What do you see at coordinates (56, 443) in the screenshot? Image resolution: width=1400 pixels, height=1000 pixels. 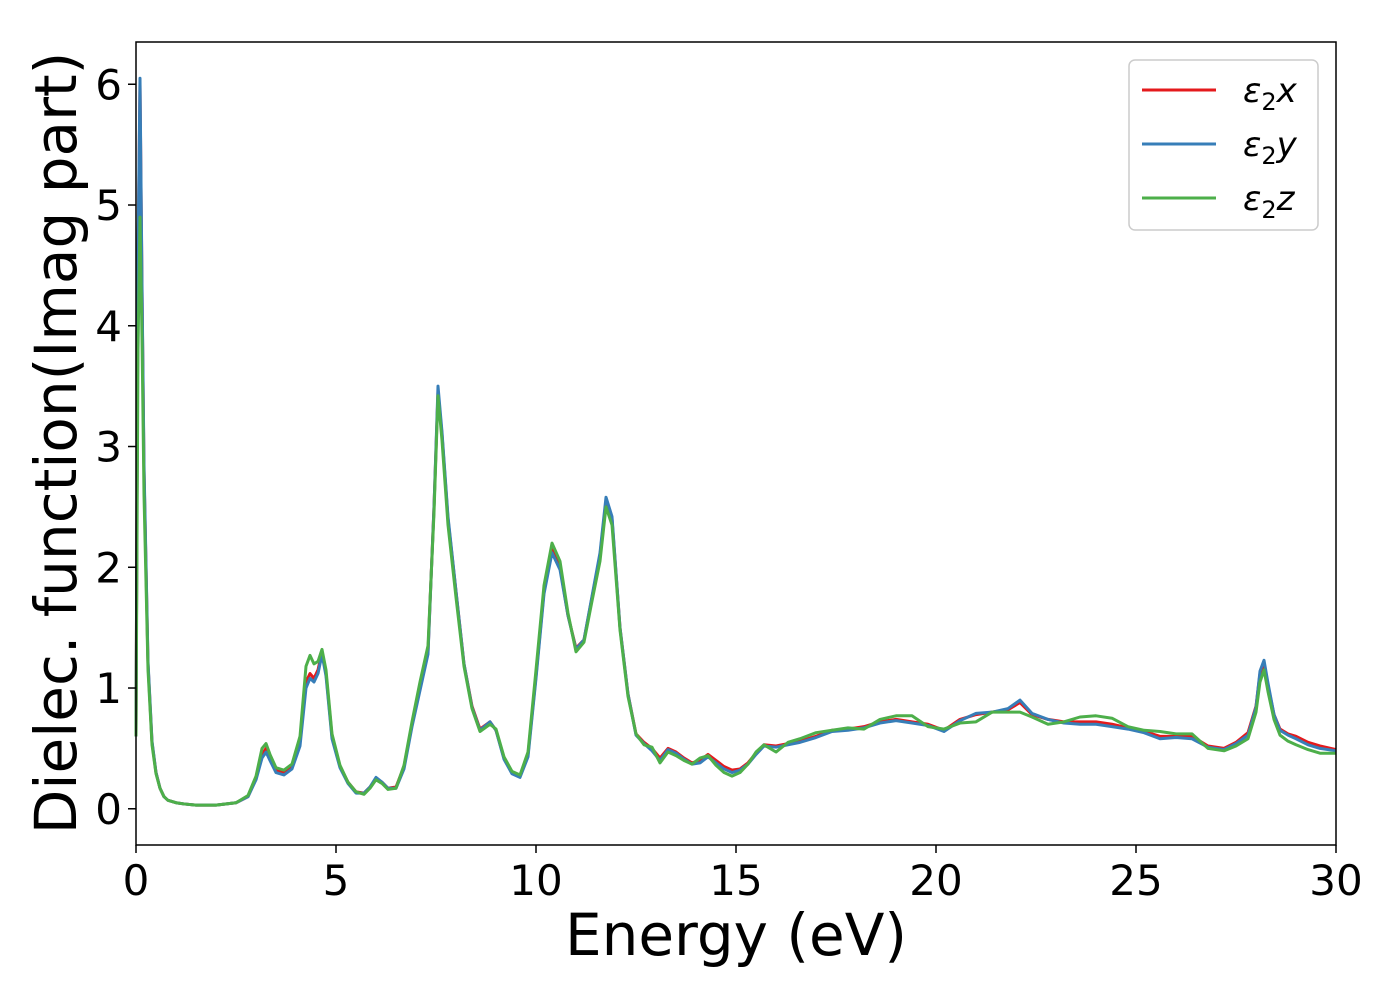 I see `y-axis-title: Dielec. function(Imag part)` at bounding box center [56, 443].